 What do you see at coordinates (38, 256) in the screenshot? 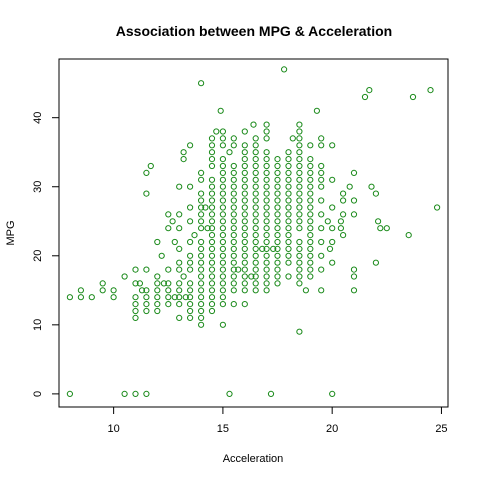
I see `y-tick-label: 20` at bounding box center [38, 256].